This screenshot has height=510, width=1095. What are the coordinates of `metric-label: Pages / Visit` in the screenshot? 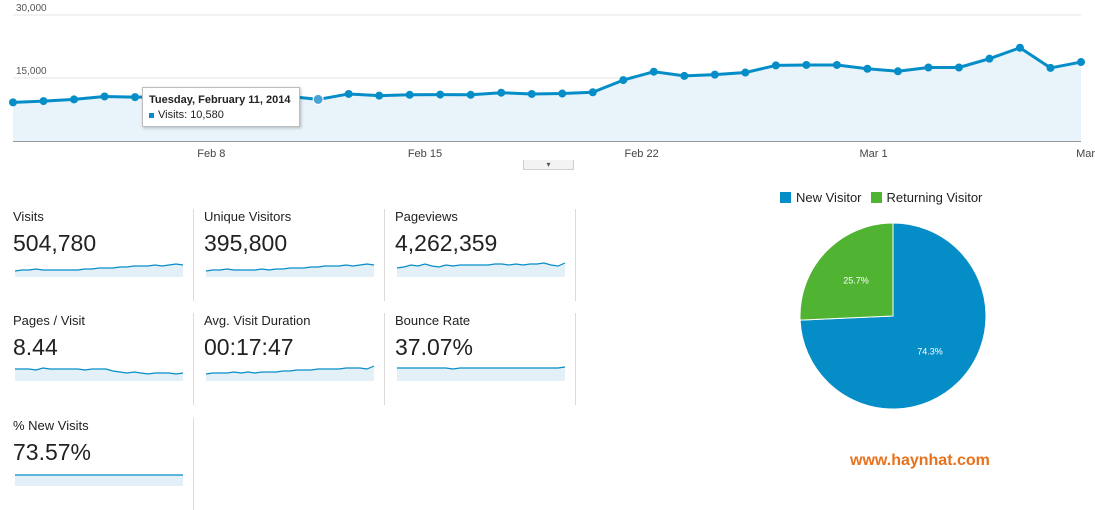 It's located at (49, 320).